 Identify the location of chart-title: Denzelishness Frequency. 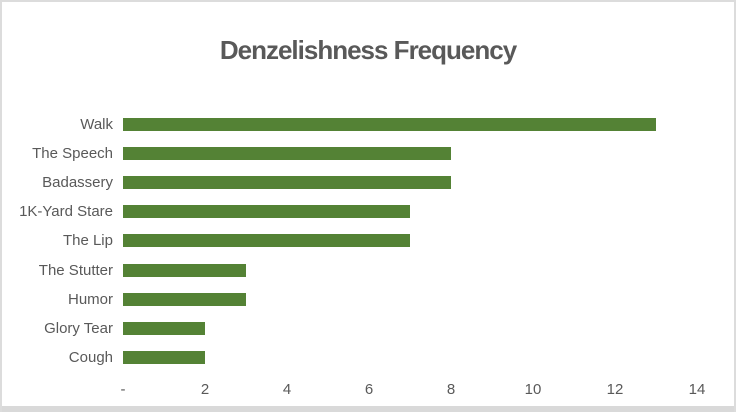
(368, 50).